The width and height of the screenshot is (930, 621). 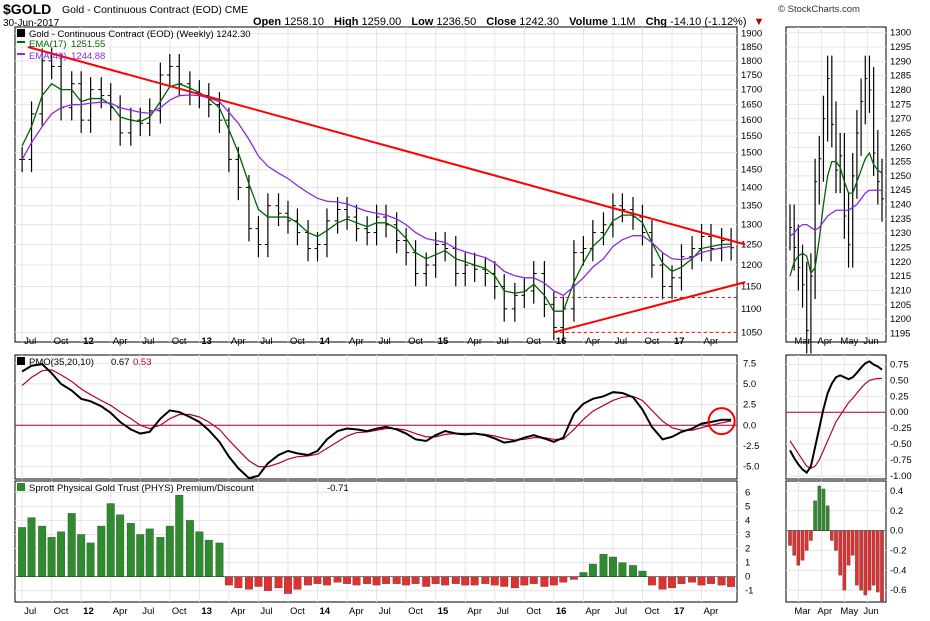 I want to click on daily-price-y-tick-label: 1295, so click(x=900, y=47).